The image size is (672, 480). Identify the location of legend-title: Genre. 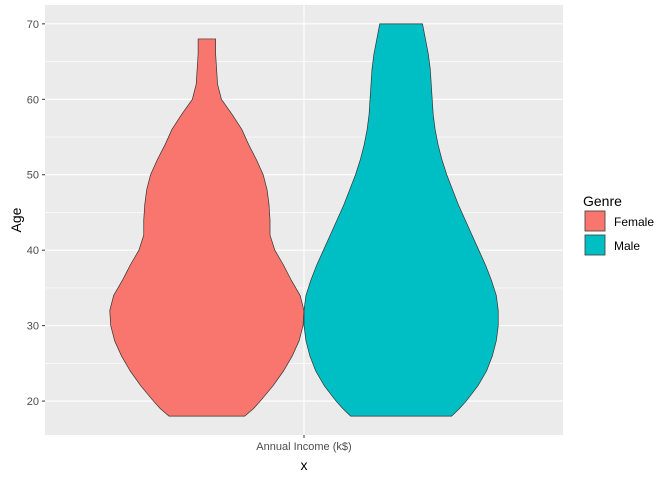
(602, 201).